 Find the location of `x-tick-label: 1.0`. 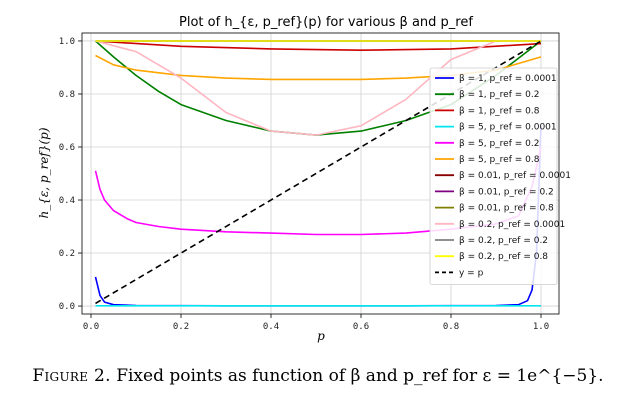

x-tick-label: 1.0 is located at coordinates (541, 327).